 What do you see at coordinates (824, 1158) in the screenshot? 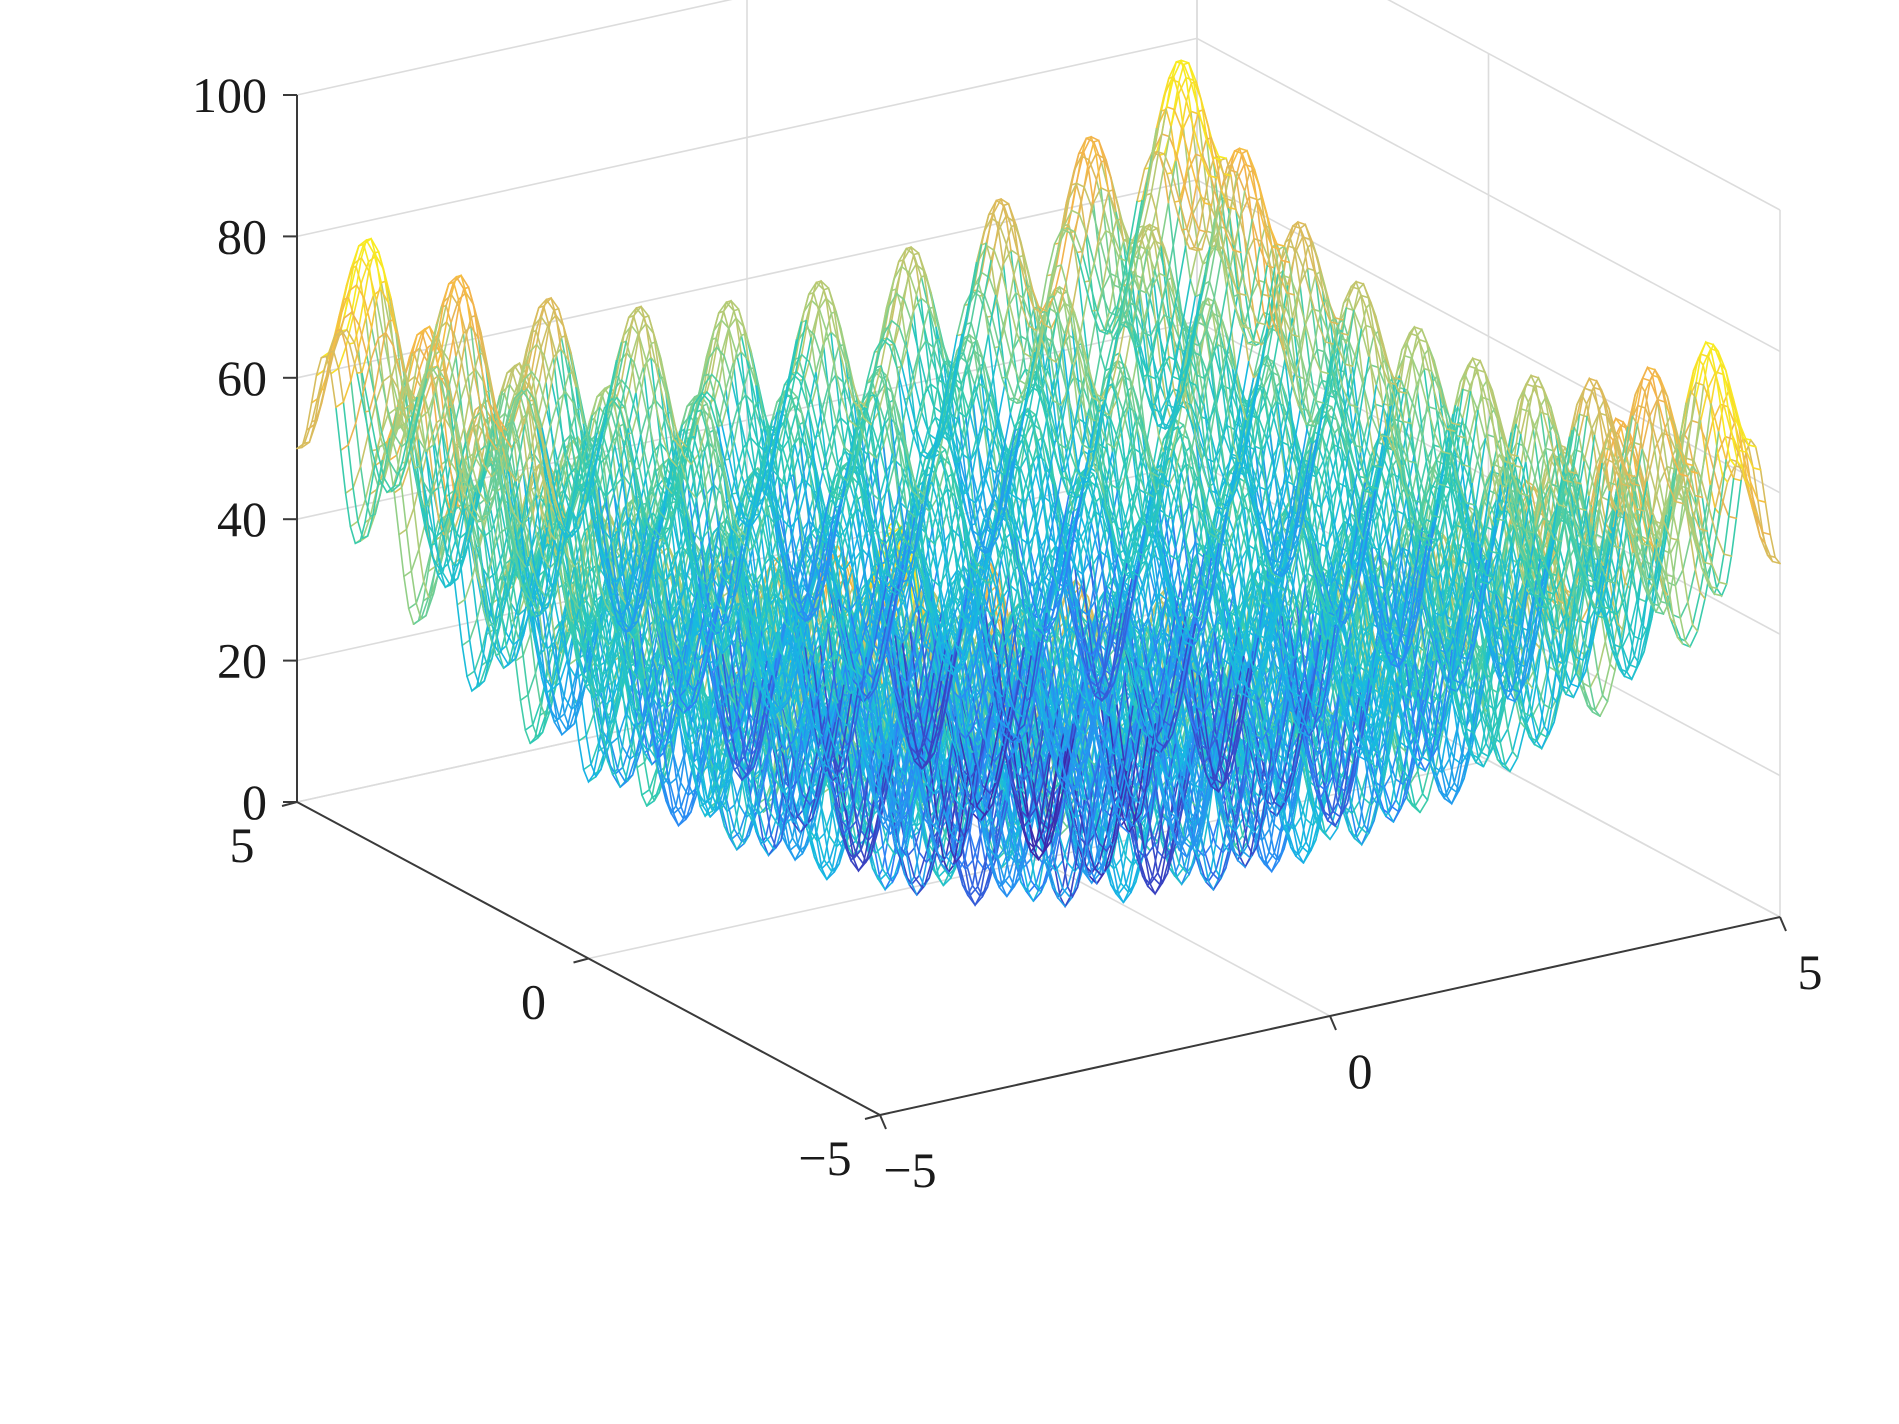
I see `y-tick-label-minus5: −5` at bounding box center [824, 1158].